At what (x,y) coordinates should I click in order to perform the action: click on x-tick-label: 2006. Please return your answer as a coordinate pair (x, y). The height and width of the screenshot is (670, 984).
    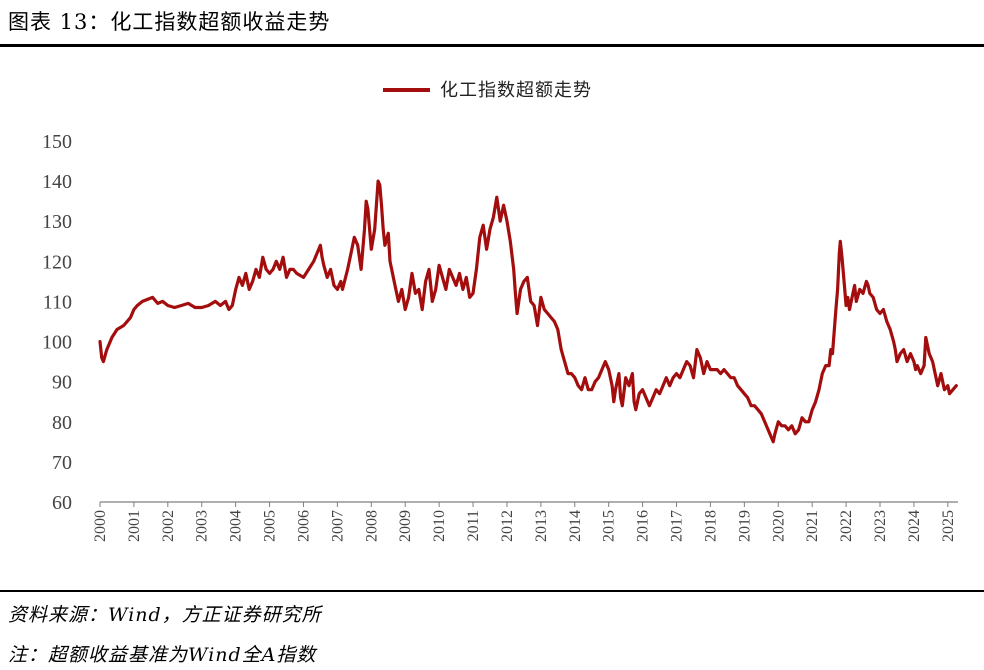
    Looking at the image, I should click on (303, 526).